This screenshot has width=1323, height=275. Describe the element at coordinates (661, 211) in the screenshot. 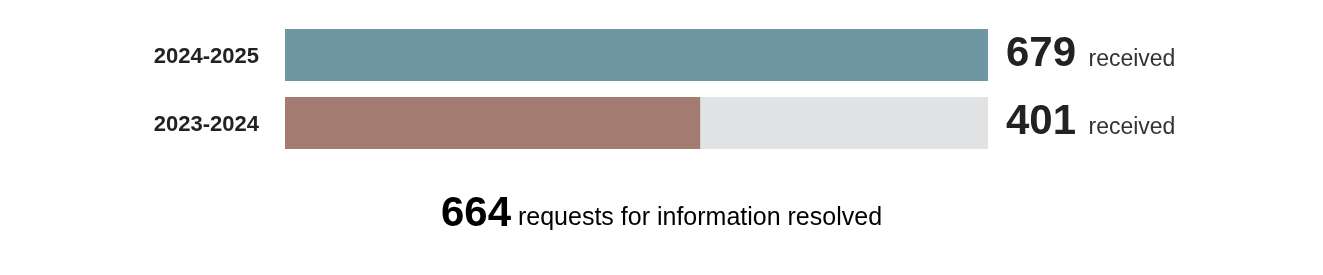

I see `text: 664 requests for information resolved` at that location.